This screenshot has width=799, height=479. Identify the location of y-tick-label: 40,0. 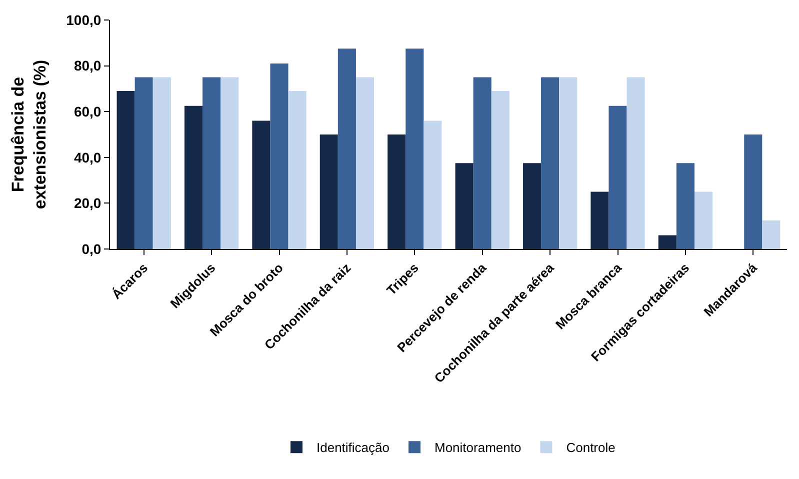
(88, 157).